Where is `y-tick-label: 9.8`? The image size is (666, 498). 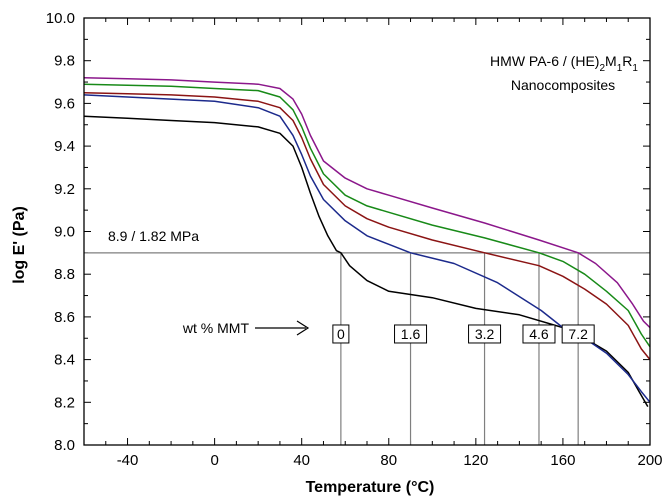
y-tick-label: 9.8 is located at coordinates (64, 61).